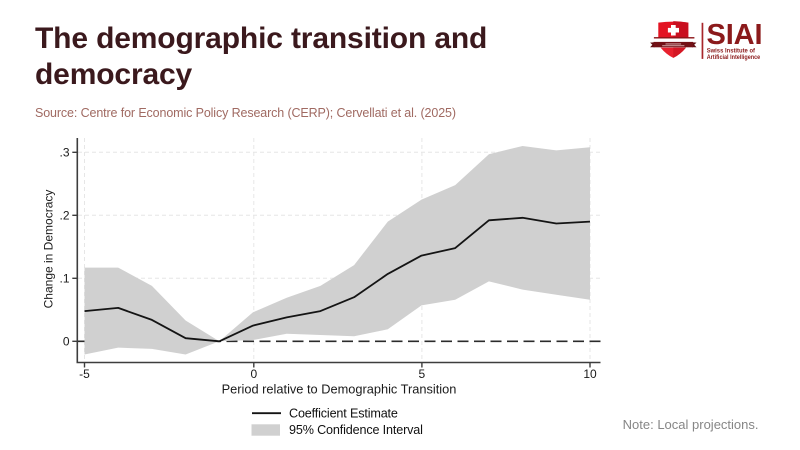 This screenshot has width=800, height=450. I want to click on svg-text: Coefficient Estimate, so click(343, 414).